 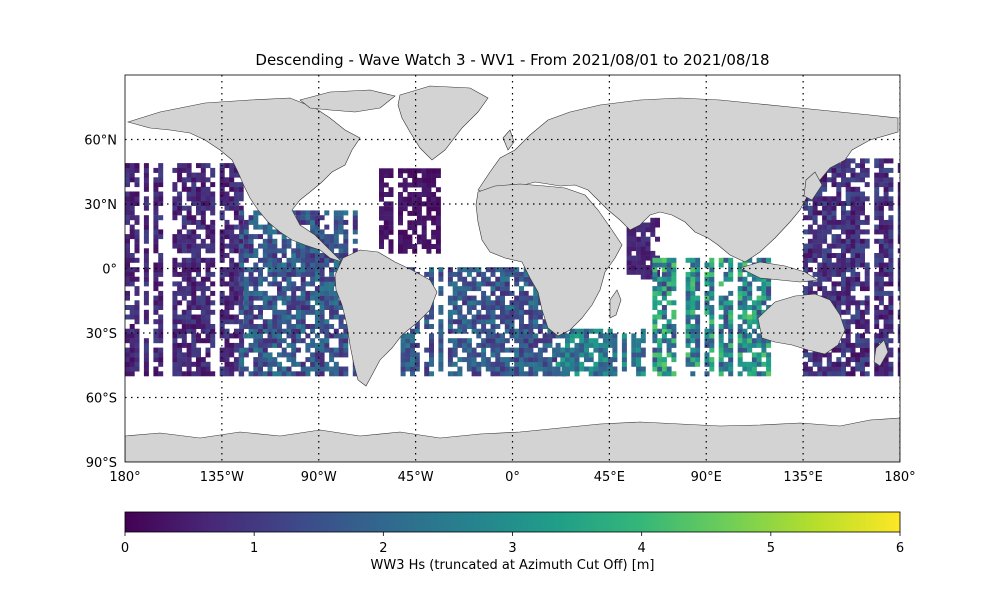 I want to click on colorbar-tick-label: 0, so click(x=125, y=548).